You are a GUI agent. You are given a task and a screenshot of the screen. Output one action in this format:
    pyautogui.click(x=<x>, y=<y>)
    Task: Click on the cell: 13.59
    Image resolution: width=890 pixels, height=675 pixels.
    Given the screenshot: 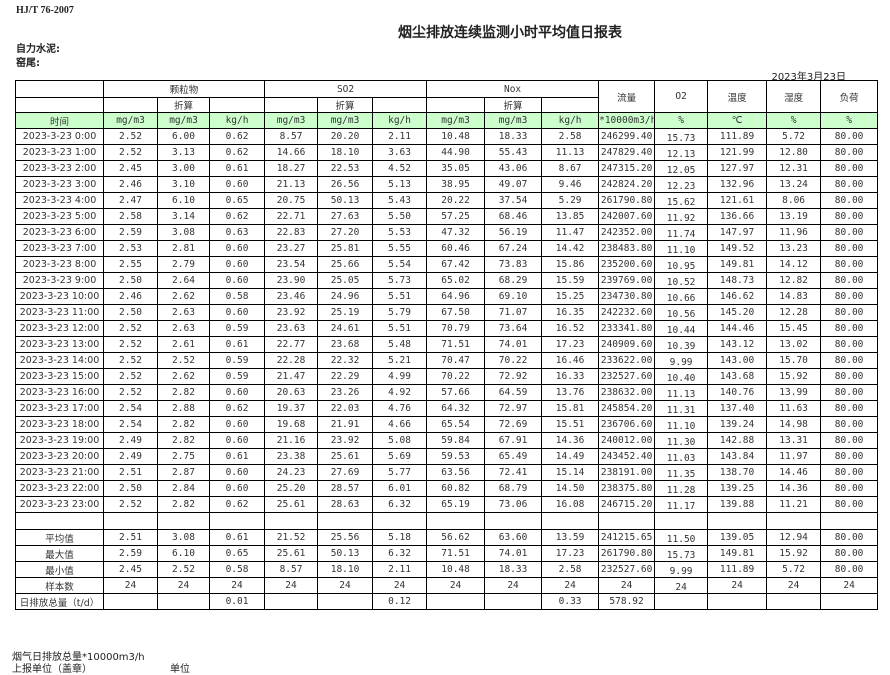 What is the action you would take?
    pyautogui.click(x=570, y=537)
    